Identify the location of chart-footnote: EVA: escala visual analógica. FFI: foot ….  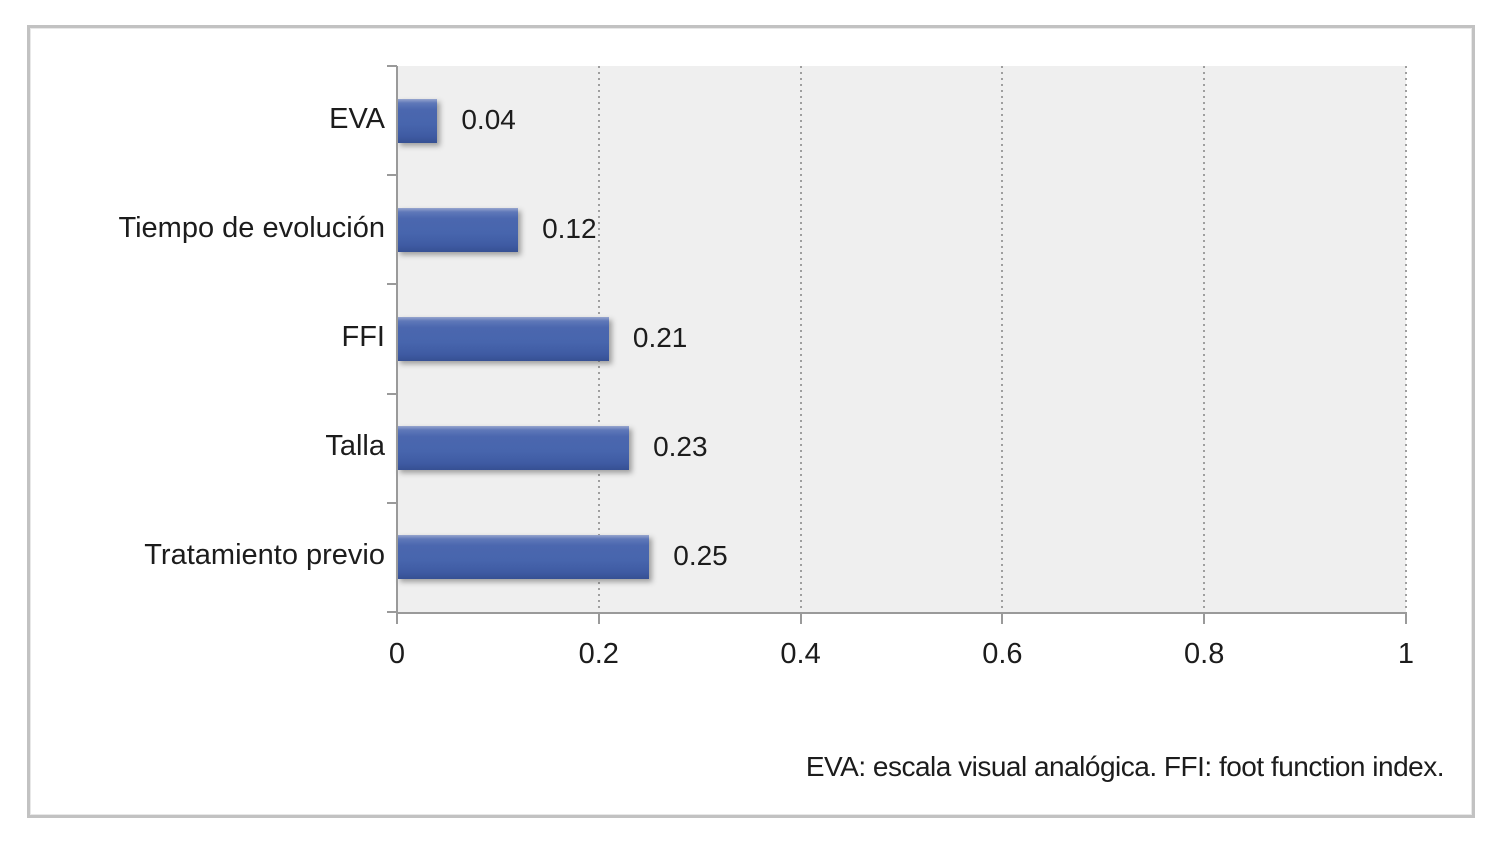
(1125, 766).